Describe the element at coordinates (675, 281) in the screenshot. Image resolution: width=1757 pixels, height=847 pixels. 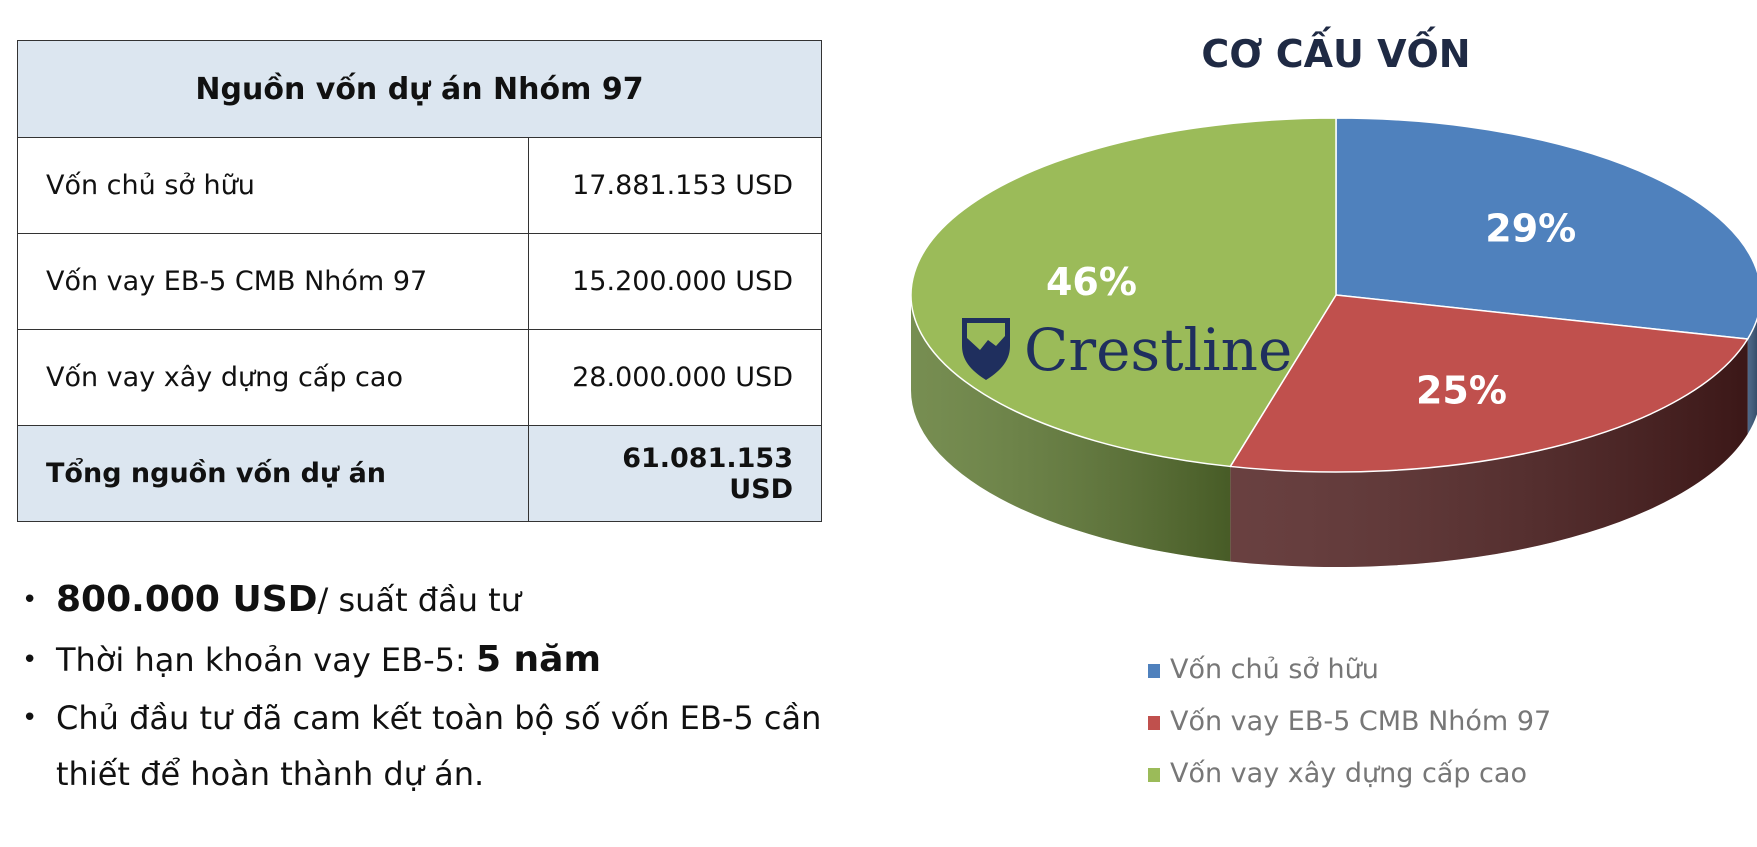
I see `row-value: 15.200.000 USD` at that location.